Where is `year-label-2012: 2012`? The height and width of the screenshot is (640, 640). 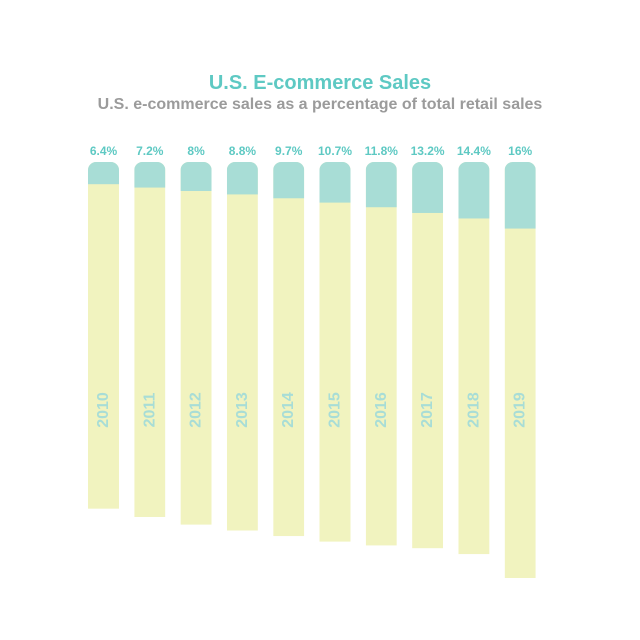
year-label-2012: 2012 is located at coordinates (196, 410).